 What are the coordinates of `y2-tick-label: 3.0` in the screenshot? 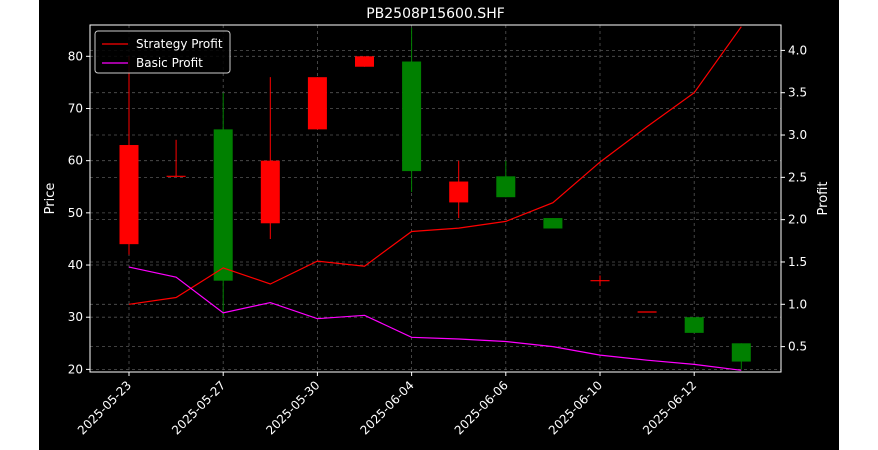 It's located at (797, 135).